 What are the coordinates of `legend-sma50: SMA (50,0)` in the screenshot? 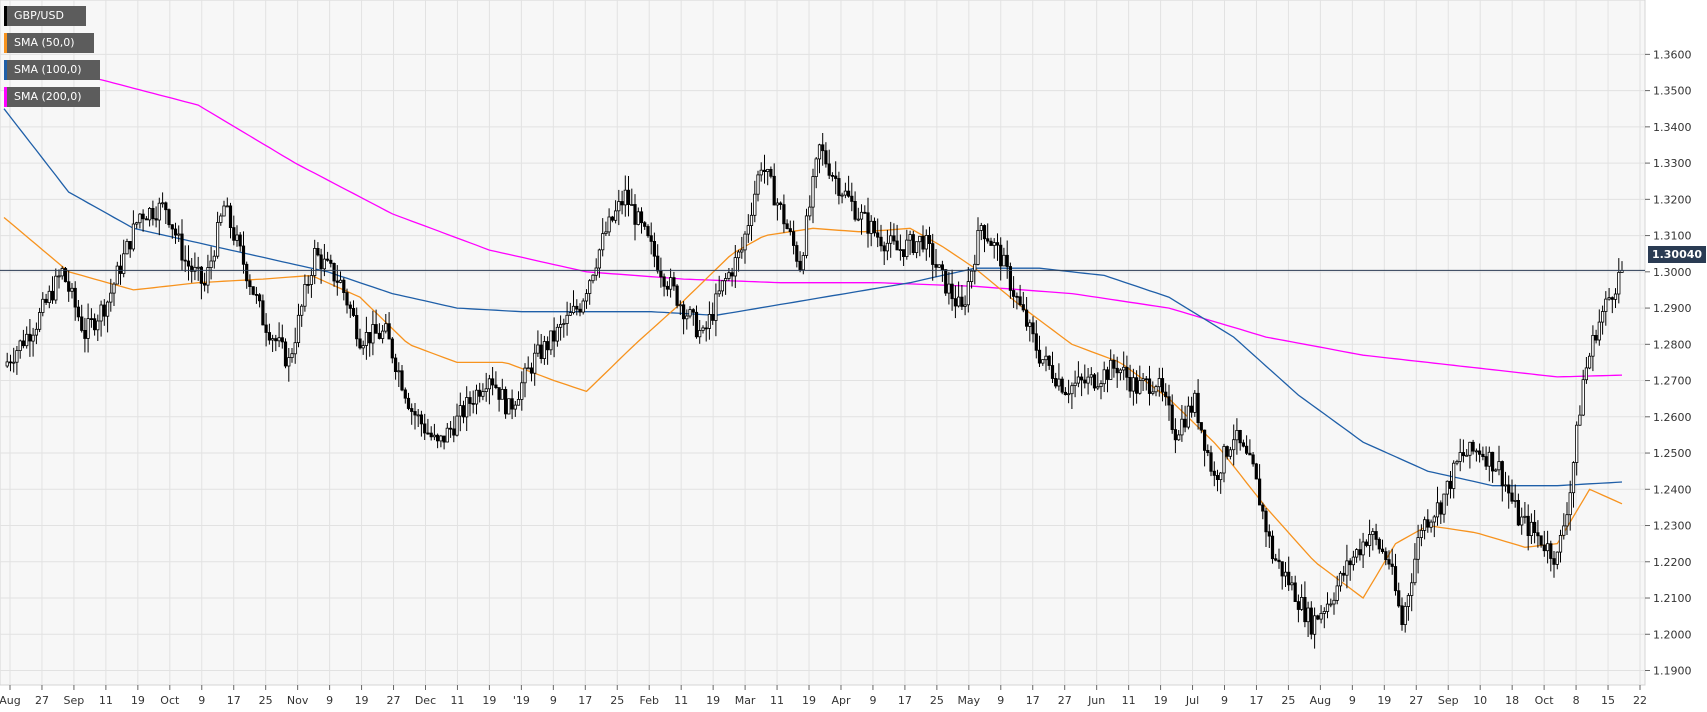 It's located at (49, 43).